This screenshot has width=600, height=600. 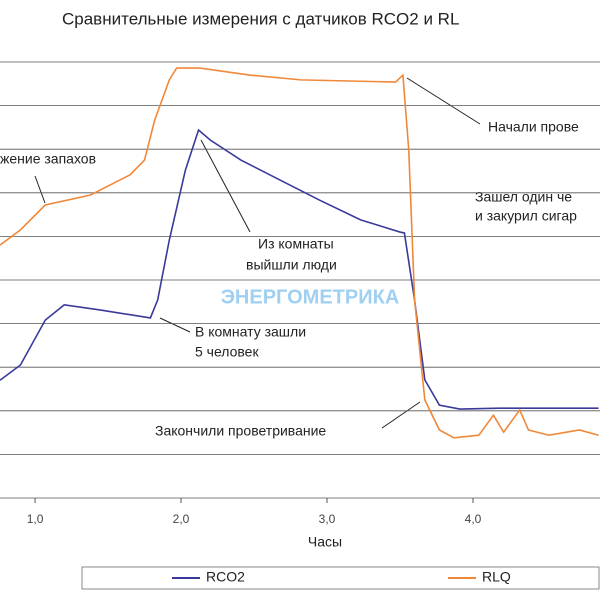 I want to click on x-axis-label: Часы, so click(x=325, y=542).